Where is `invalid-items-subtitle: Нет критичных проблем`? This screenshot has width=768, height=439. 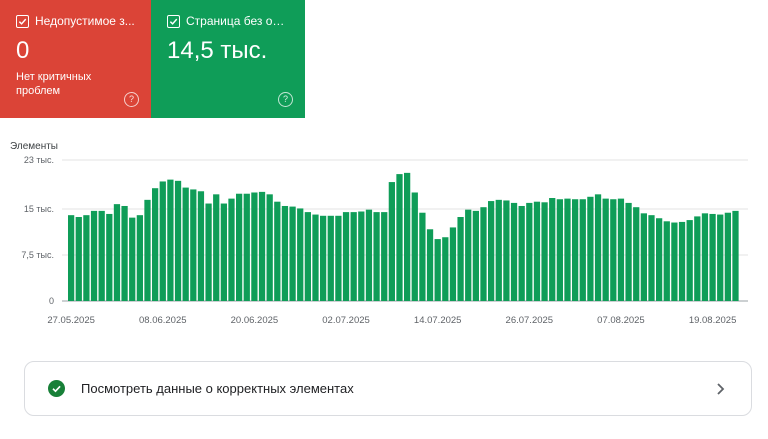 invalid-items-subtitle: Нет критичных проблем is located at coordinates (54, 84).